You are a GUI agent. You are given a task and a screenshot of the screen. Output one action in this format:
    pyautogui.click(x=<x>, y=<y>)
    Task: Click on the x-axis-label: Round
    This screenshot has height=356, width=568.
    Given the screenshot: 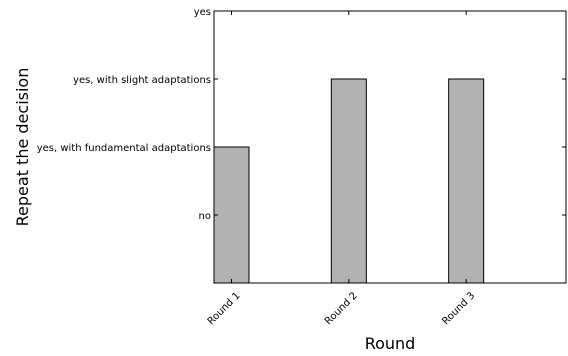 What is the action you would take?
    pyautogui.click(x=390, y=343)
    